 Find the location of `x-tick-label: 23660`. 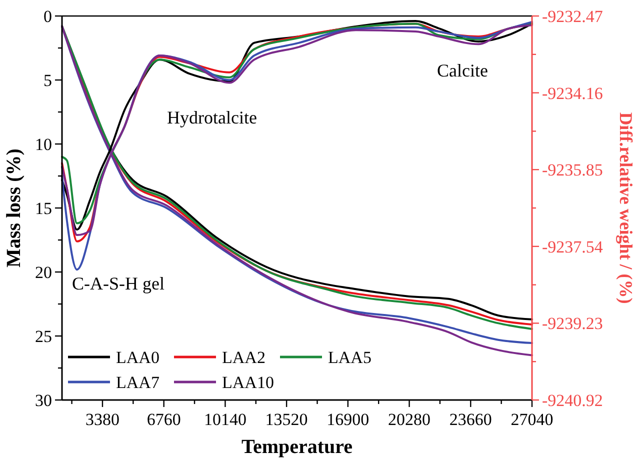

x-tick-label: 23660 is located at coordinates (470, 419).